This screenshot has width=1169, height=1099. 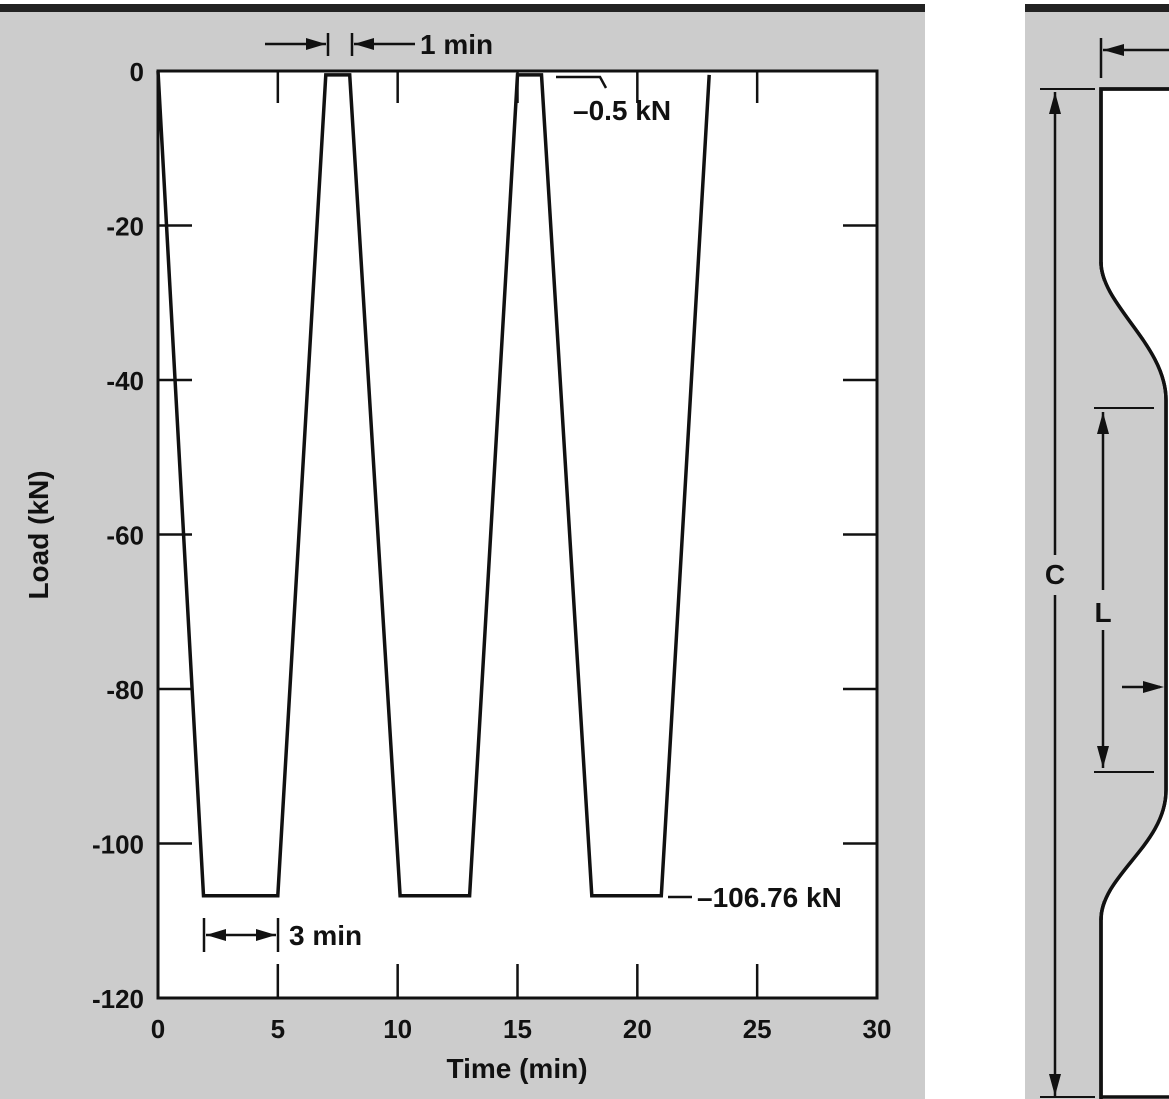 What do you see at coordinates (1067, 593) in the screenshot?
I see `dimension-c: C` at bounding box center [1067, 593].